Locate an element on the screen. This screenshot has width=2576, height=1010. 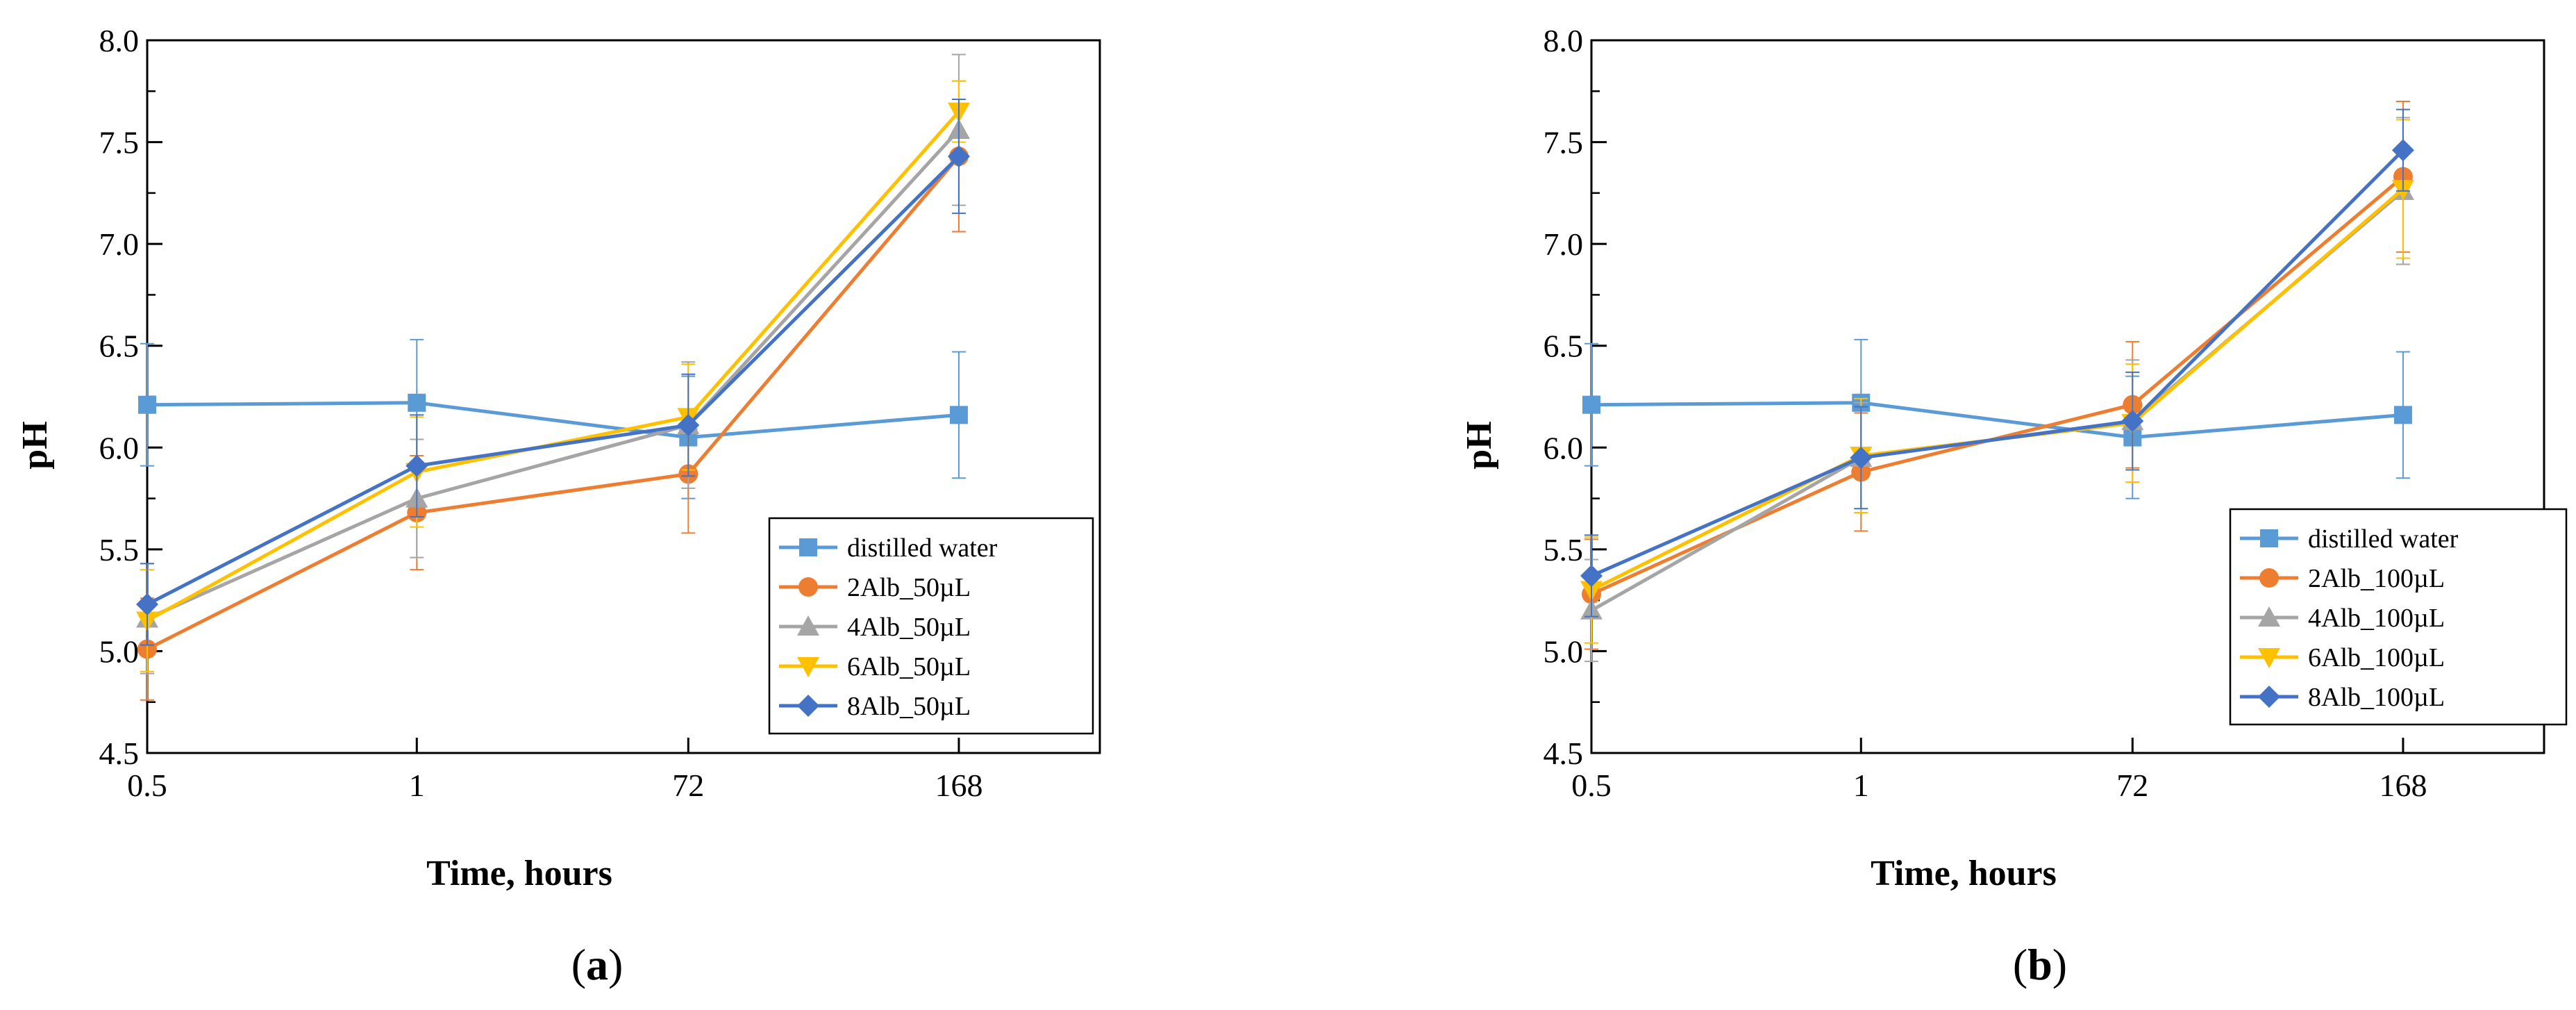
panel-label-b: (b) is located at coordinates (2040, 964).